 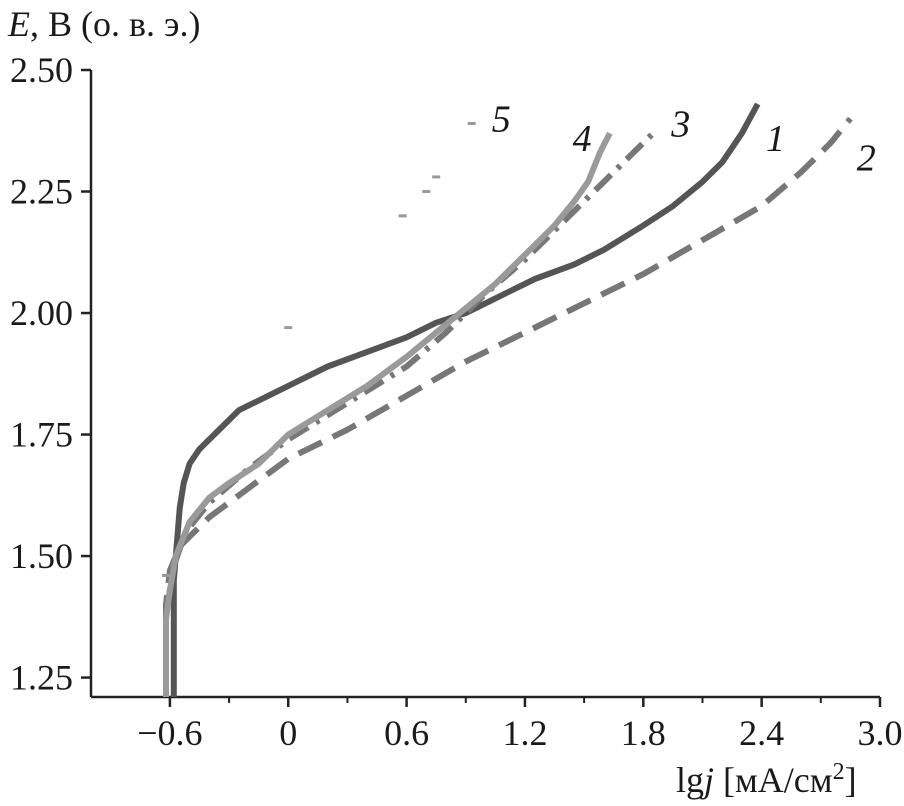 What do you see at coordinates (41, 70) in the screenshot?
I see `y-tick-label: 2.50` at bounding box center [41, 70].